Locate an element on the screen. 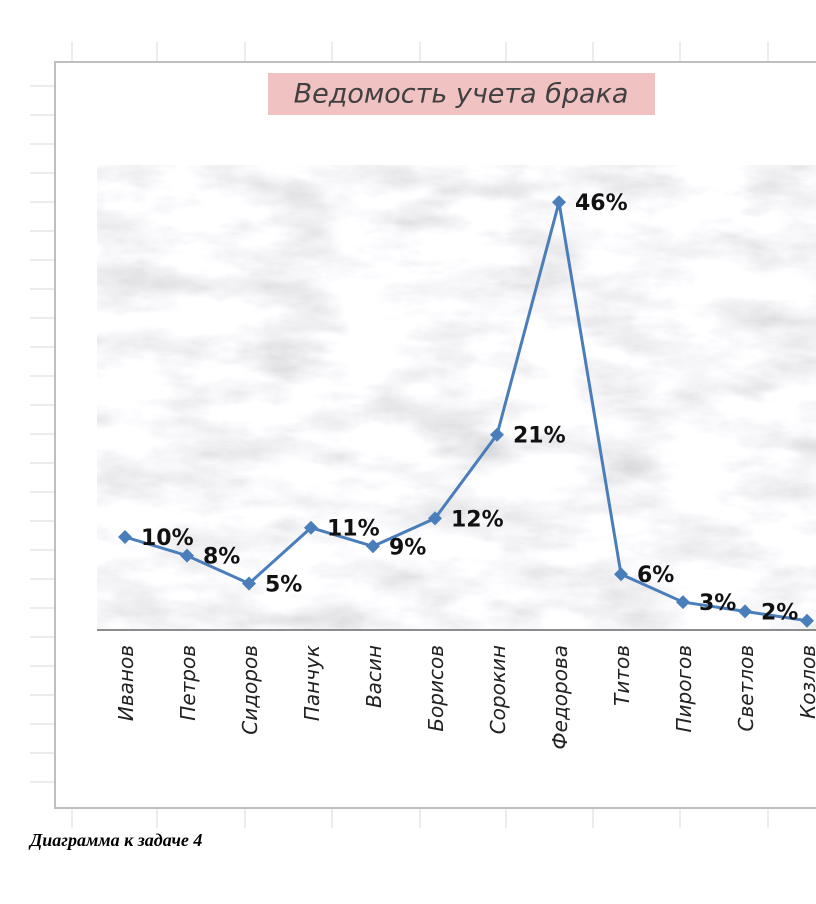  title-box is located at coordinates (461, 94).